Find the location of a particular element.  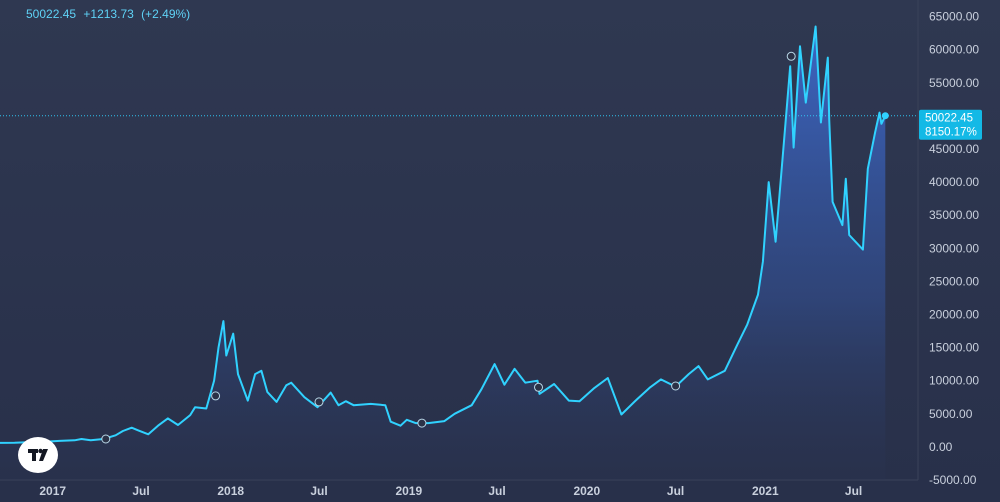

y-tick-label: 15000.00 is located at coordinates (954, 348).